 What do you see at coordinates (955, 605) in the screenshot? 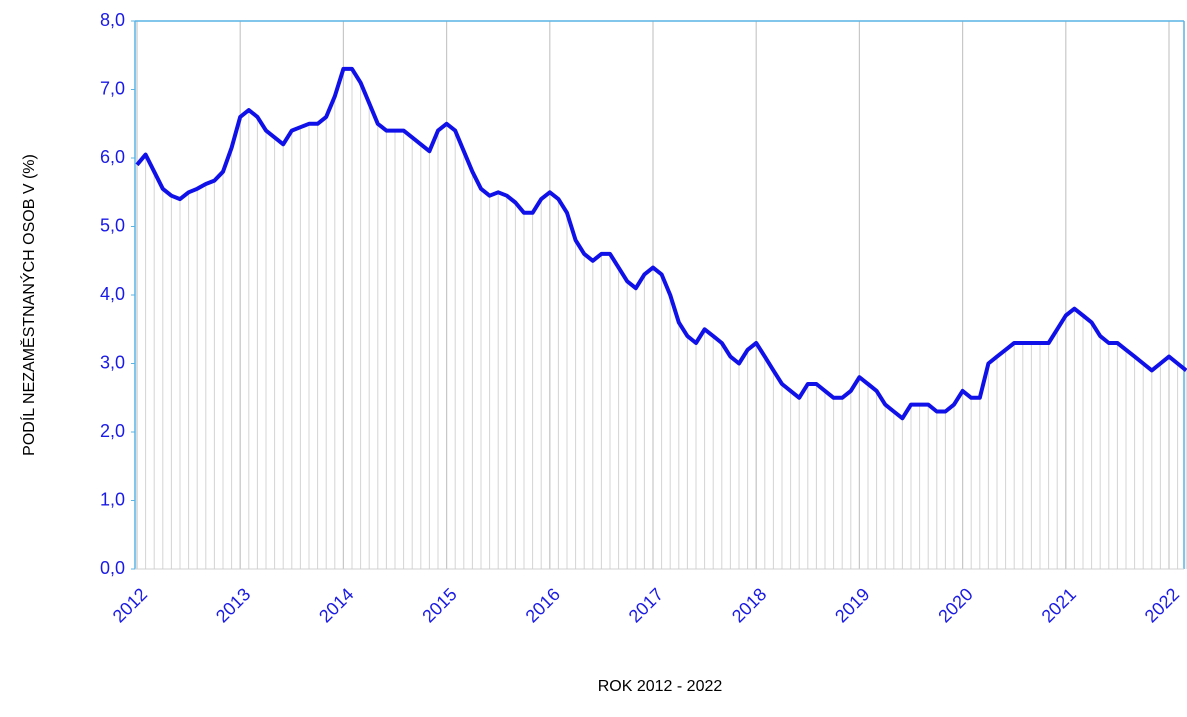
I see `x-tick-label: 2020` at bounding box center [955, 605].